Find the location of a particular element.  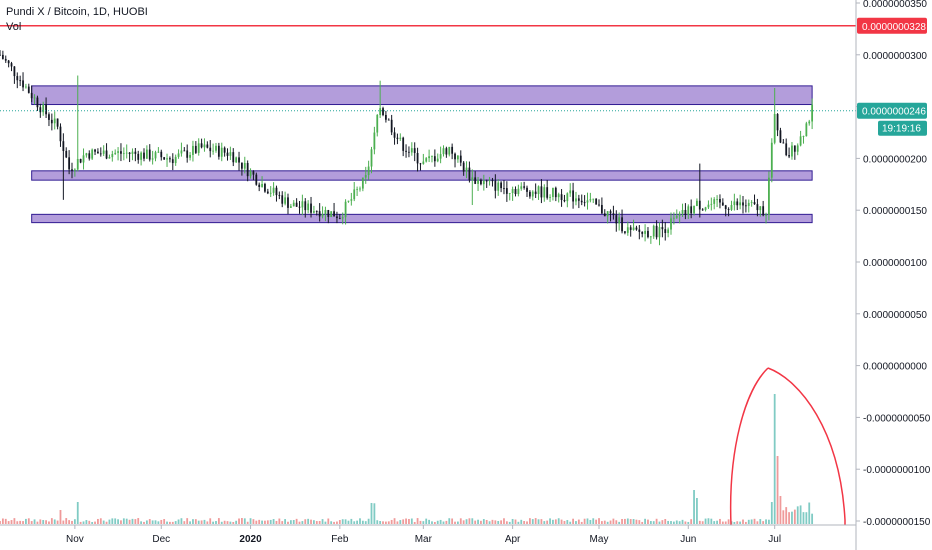

symbol-title: Pundi X / Bitcoin, 1D, HUOBI is located at coordinates (77, 12).